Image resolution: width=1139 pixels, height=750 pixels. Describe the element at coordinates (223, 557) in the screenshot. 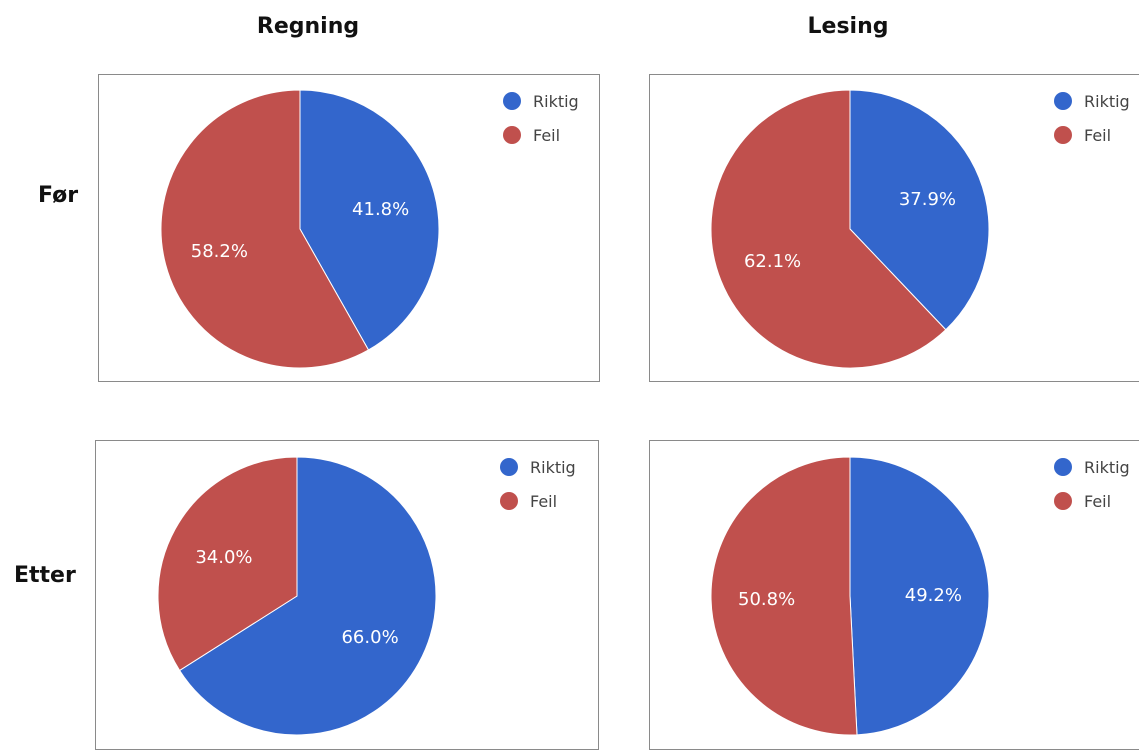

I see `pie-slice-label: 34.0%` at that location.